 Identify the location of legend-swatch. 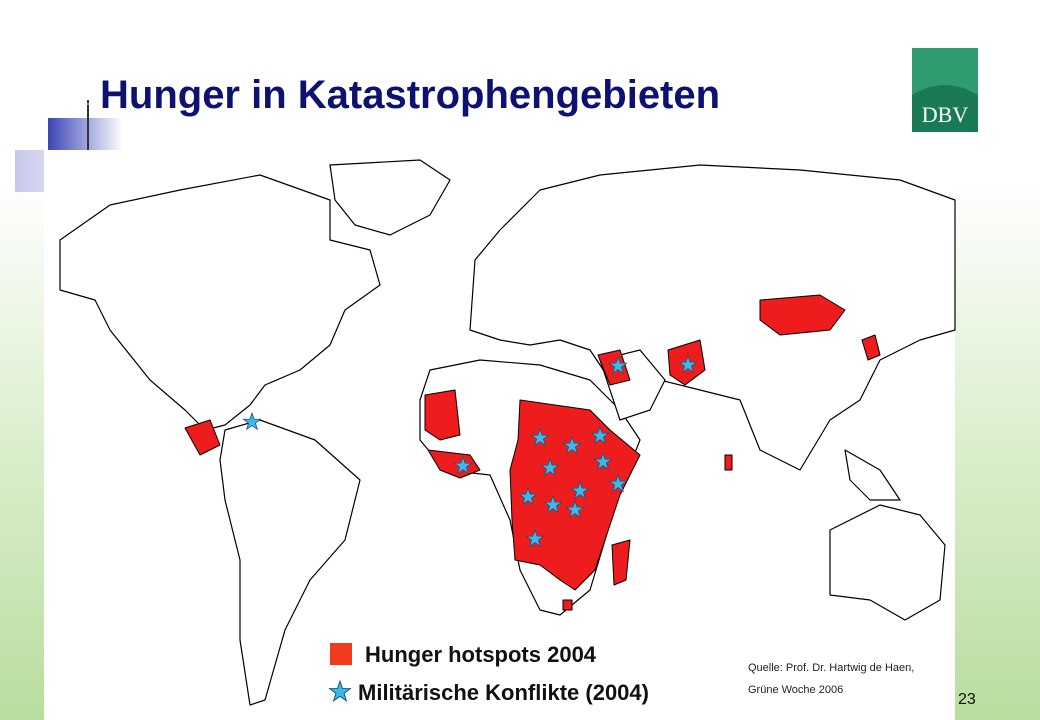
(341, 654).